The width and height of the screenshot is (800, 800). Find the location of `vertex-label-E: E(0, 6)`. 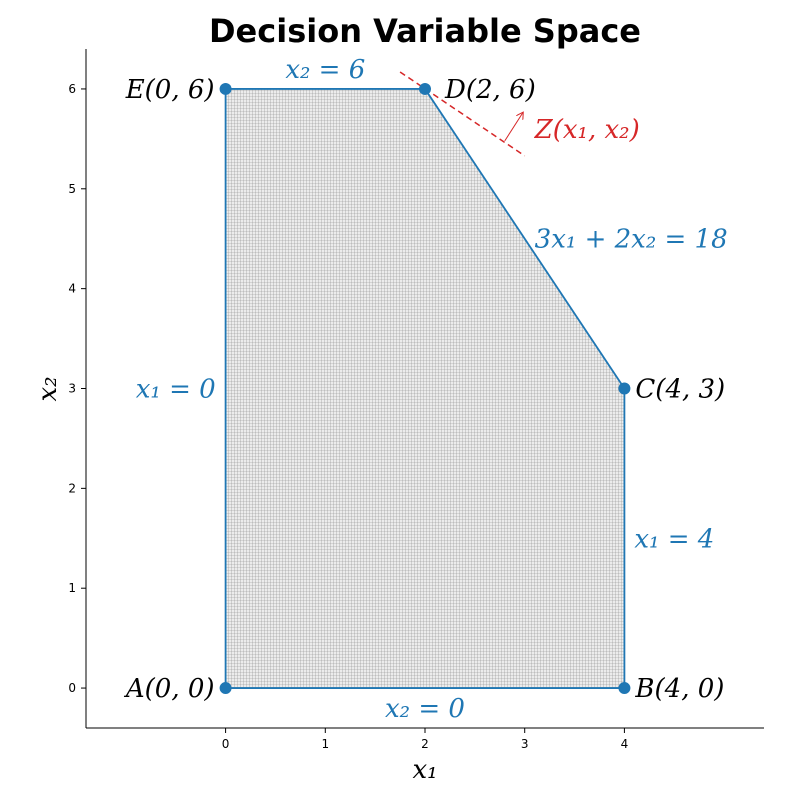

vertex-label-E: E(0, 6) is located at coordinates (170, 90).